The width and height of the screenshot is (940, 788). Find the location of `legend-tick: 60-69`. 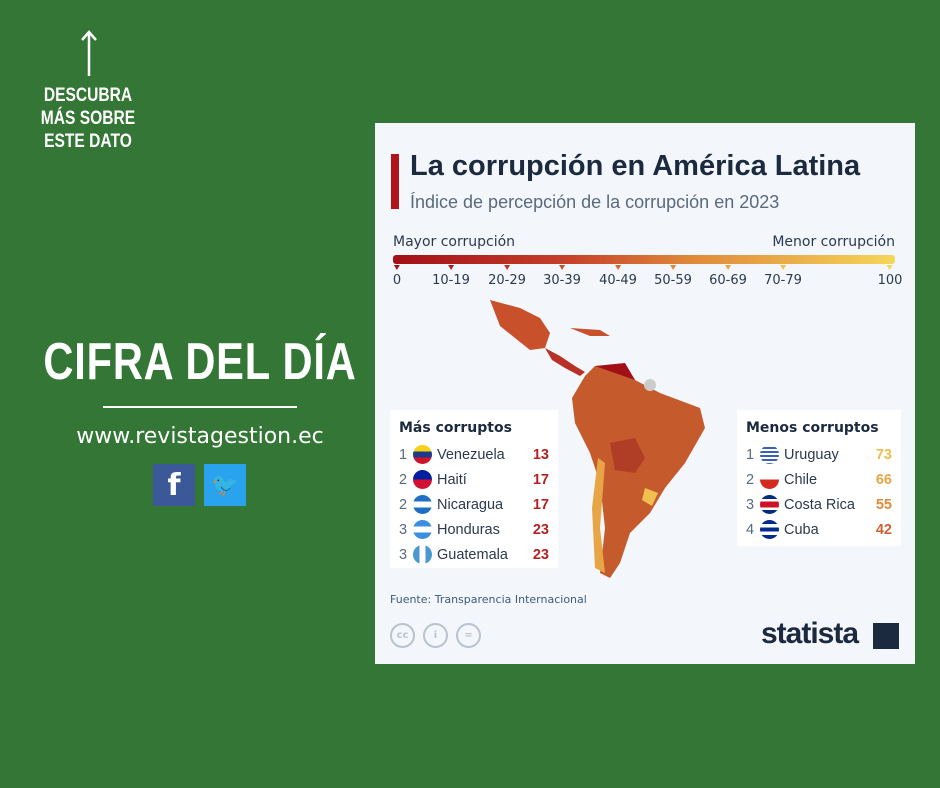

legend-tick: 60-69 is located at coordinates (728, 276).